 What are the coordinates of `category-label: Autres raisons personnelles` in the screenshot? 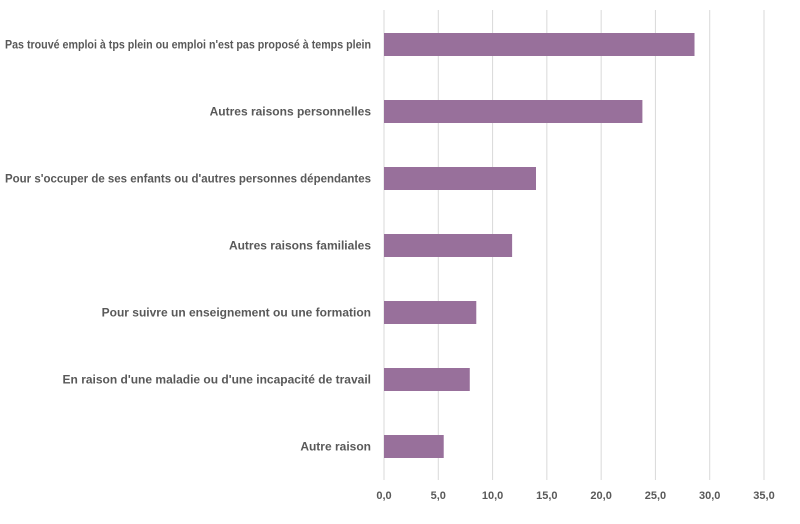 It's located at (291, 112).